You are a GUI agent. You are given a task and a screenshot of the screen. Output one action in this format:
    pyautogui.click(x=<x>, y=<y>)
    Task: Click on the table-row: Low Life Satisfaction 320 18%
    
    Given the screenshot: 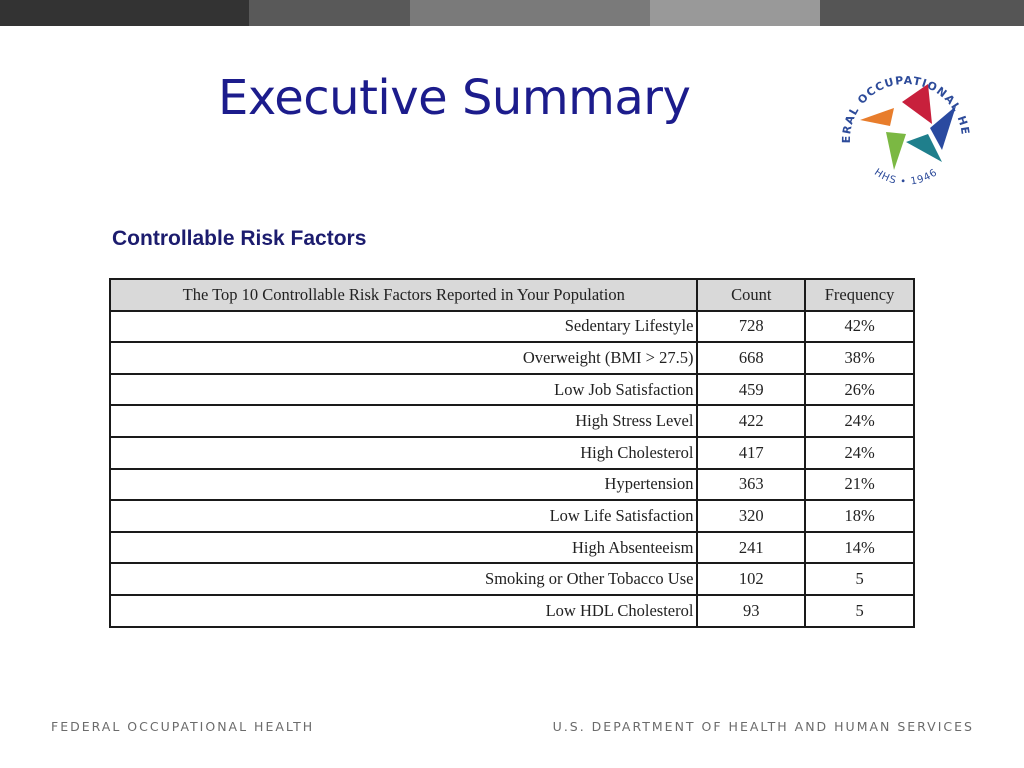 What is the action you would take?
    pyautogui.click(x=511, y=516)
    